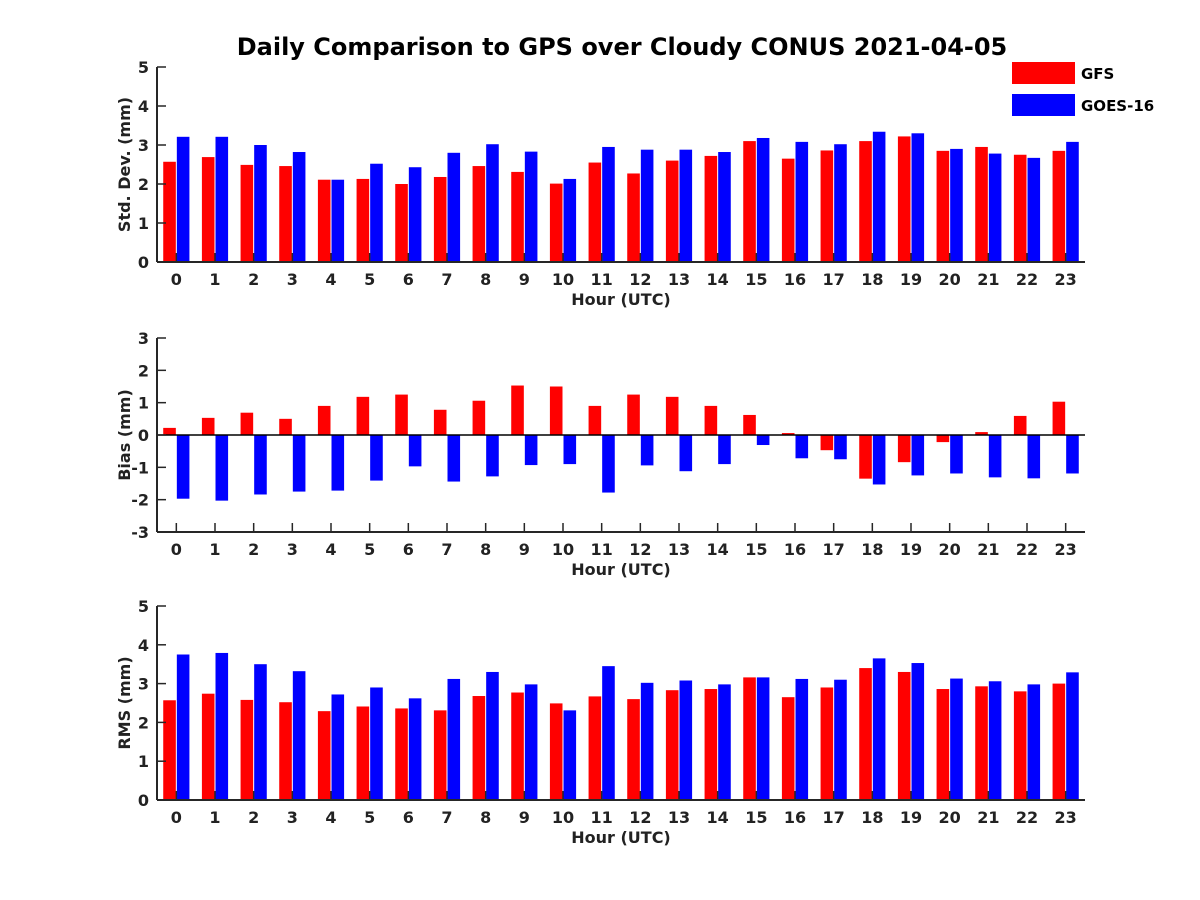  I want to click on x-tick-label: 21, so click(988, 817).